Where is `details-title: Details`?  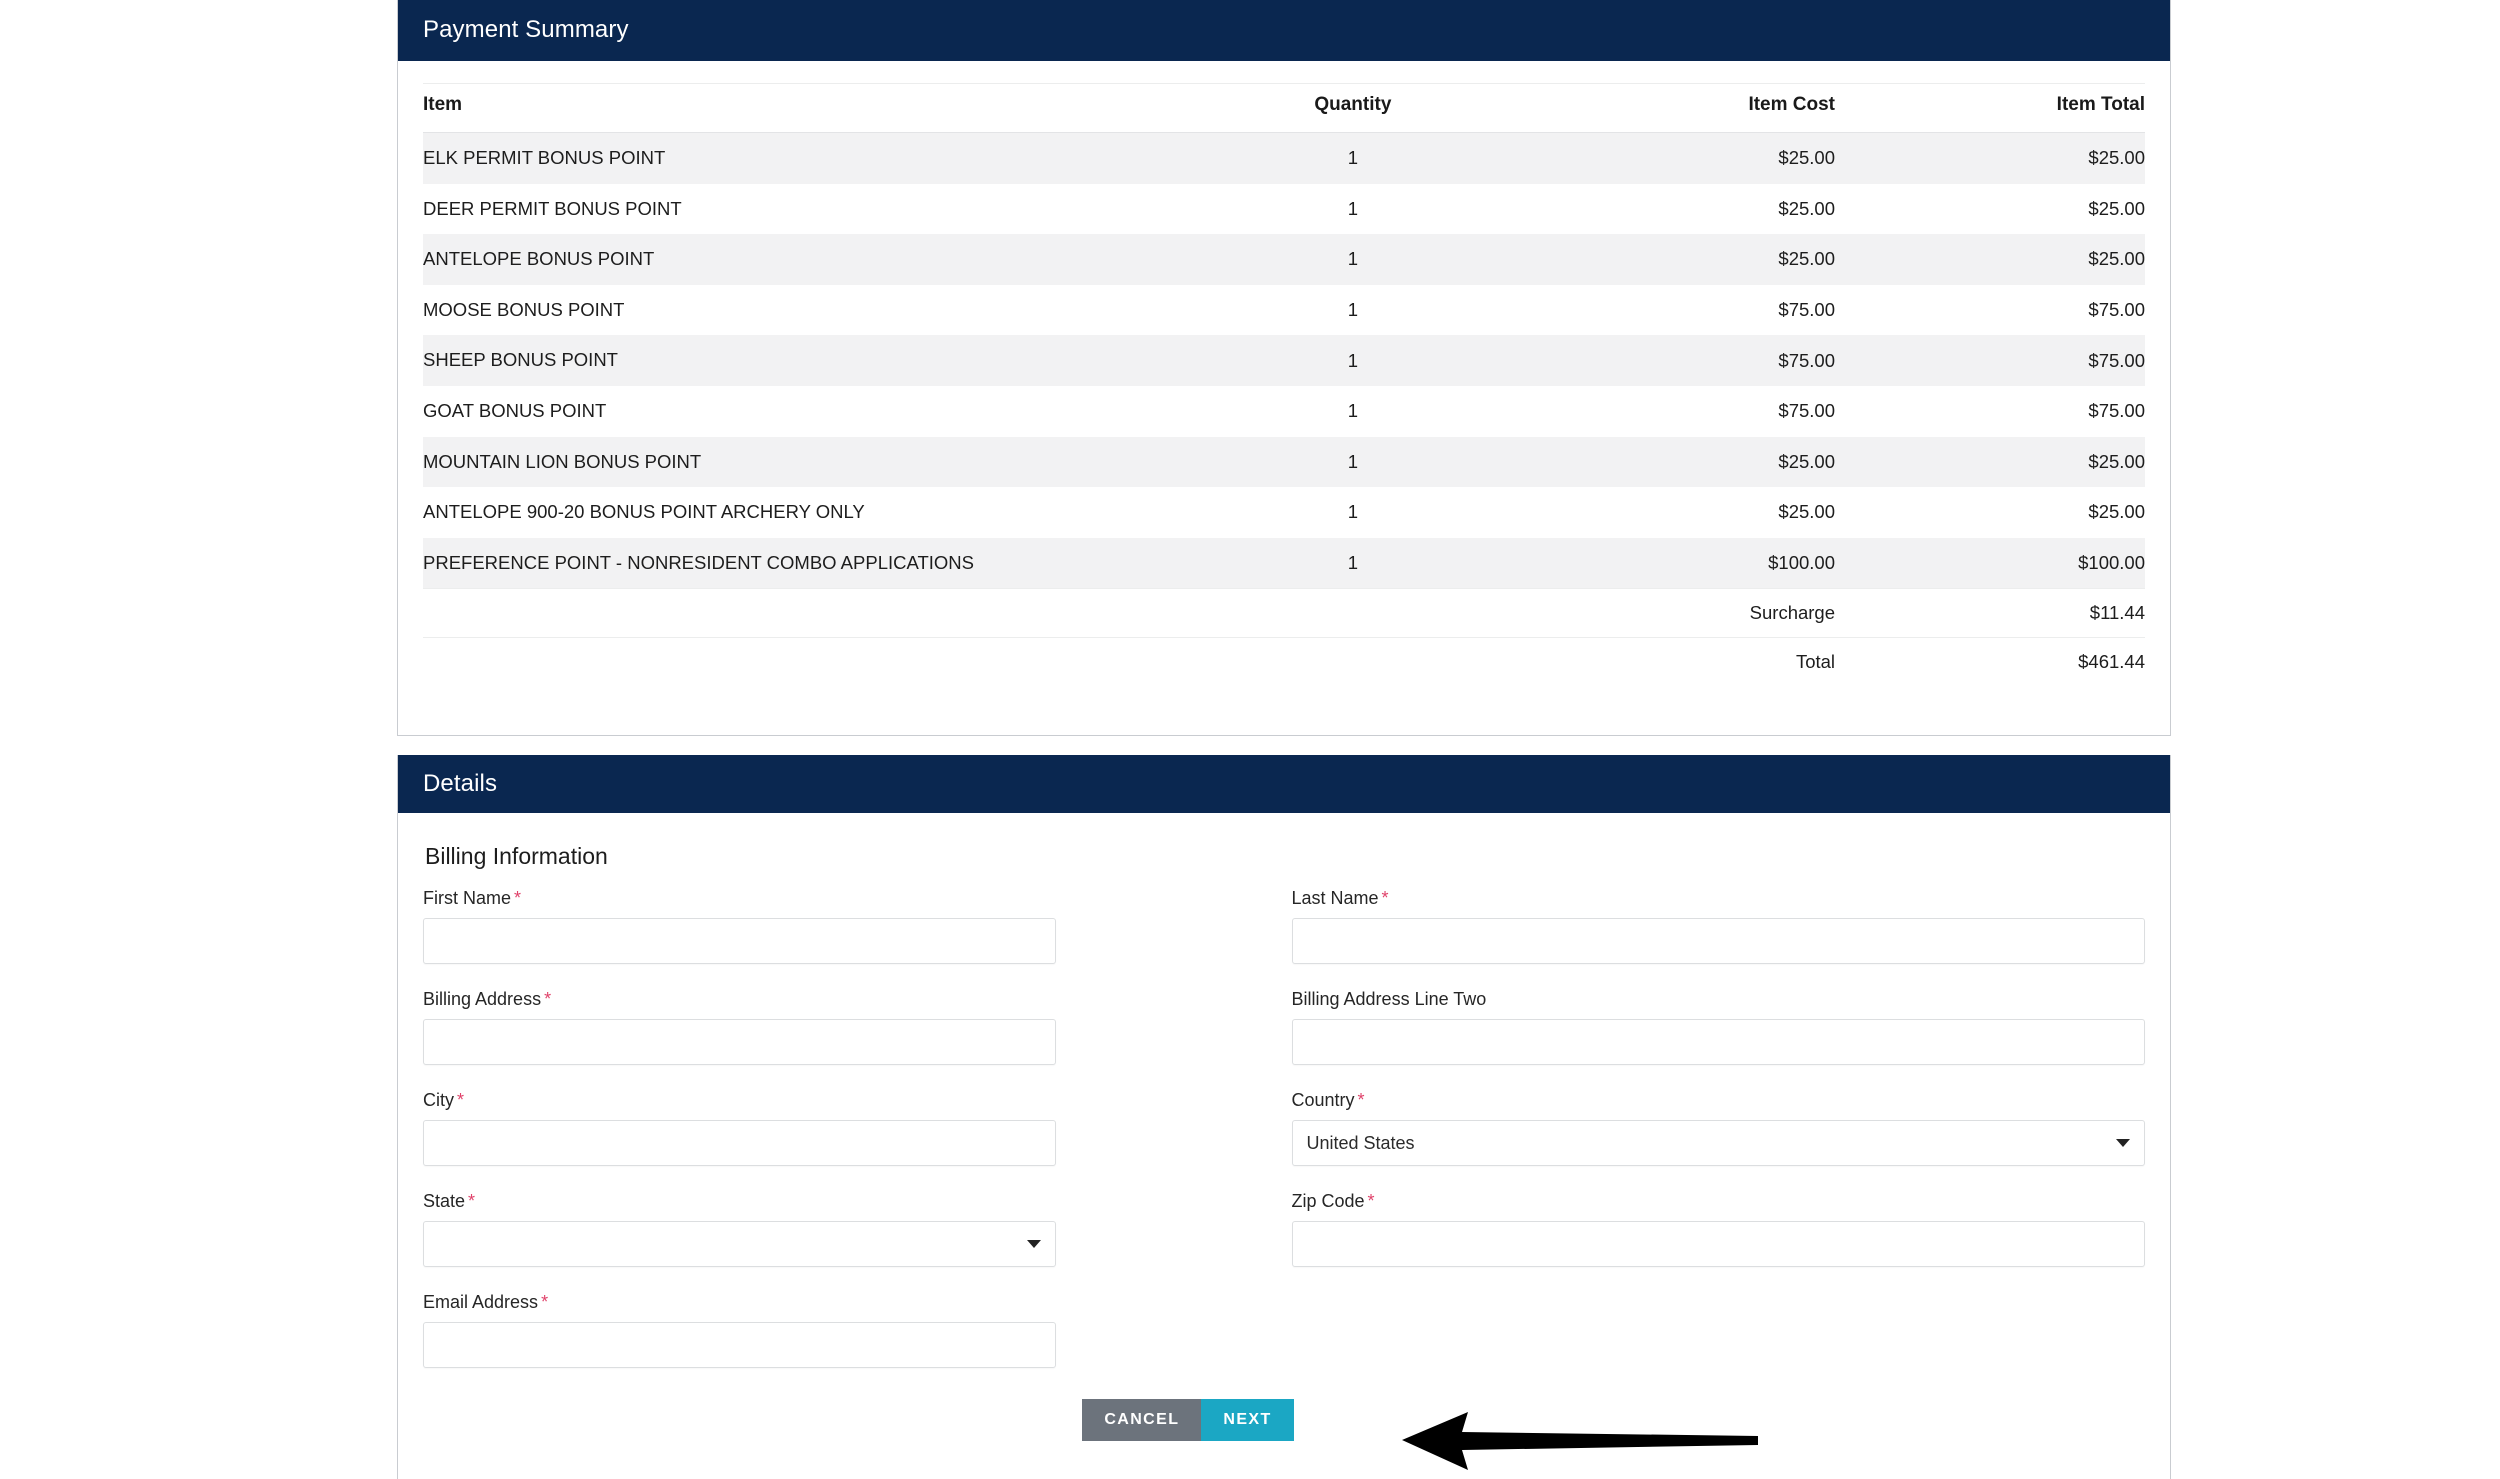
details-title: Details is located at coordinates (460, 783).